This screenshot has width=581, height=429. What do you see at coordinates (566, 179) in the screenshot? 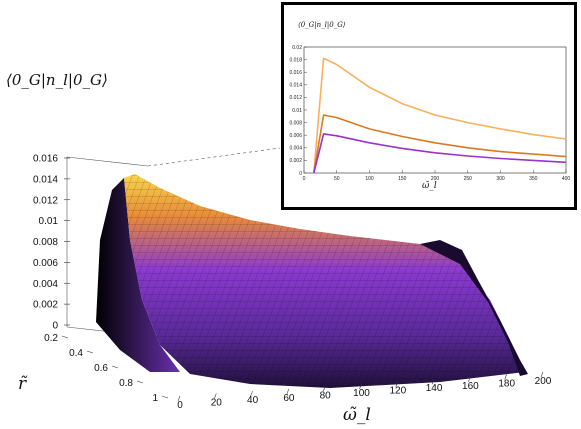
I see `inset-x-tick-label: 400` at bounding box center [566, 179].